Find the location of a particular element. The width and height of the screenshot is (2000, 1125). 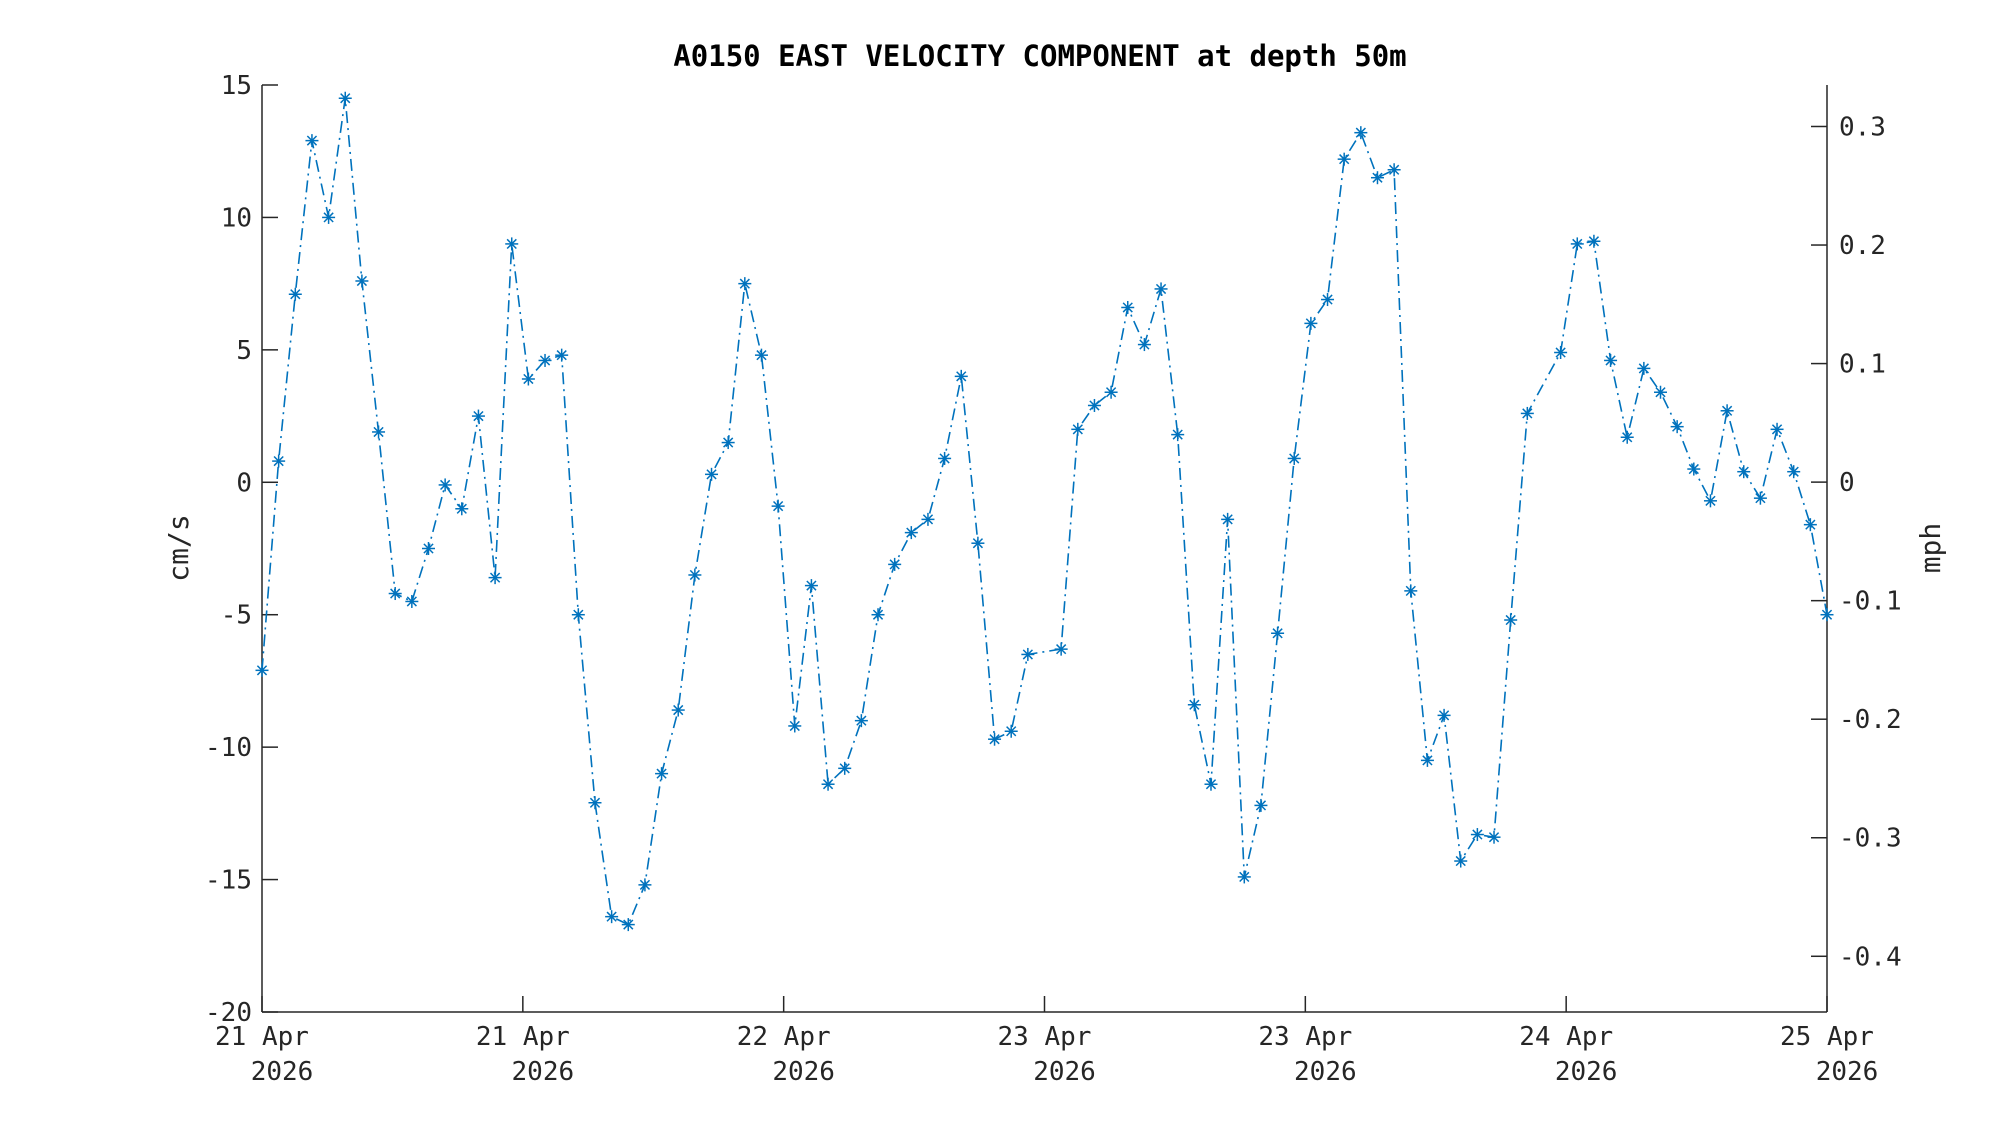

y2-tick-label: 0.1 is located at coordinates (1862, 365).